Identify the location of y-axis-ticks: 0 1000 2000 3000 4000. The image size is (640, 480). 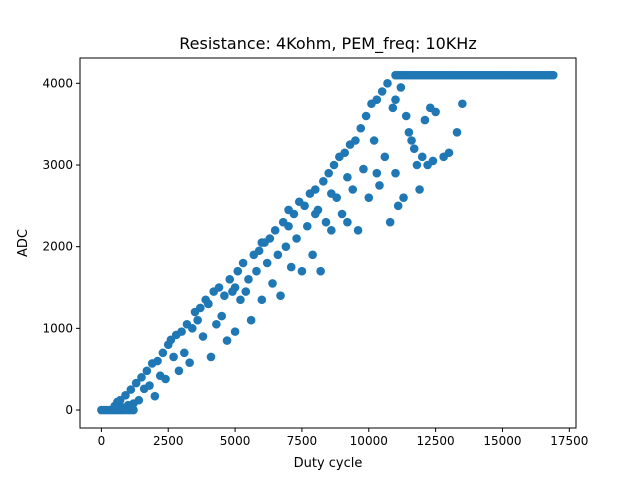
(61, 246).